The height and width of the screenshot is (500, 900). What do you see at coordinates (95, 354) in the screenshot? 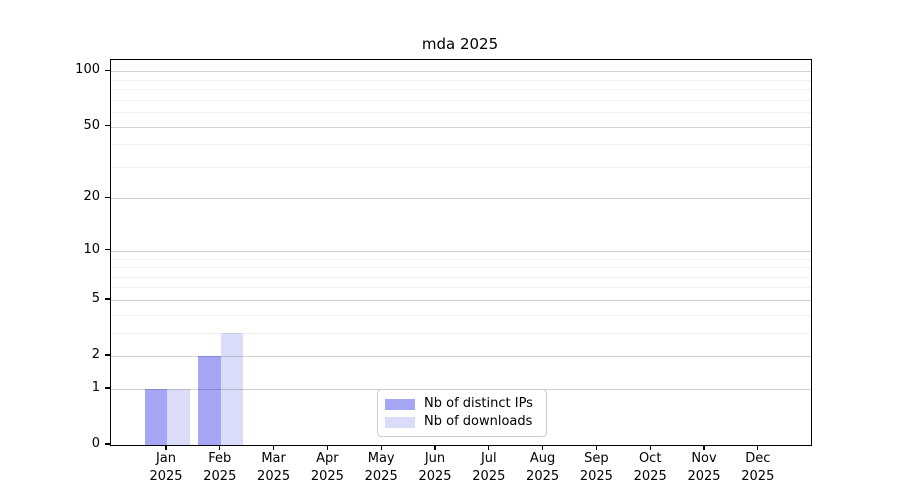
I see `y-tick-label-2: 2` at bounding box center [95, 354].